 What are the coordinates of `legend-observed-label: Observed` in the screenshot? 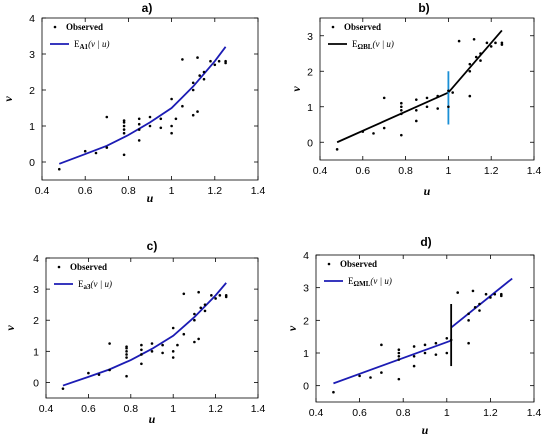 It's located at (84, 27).